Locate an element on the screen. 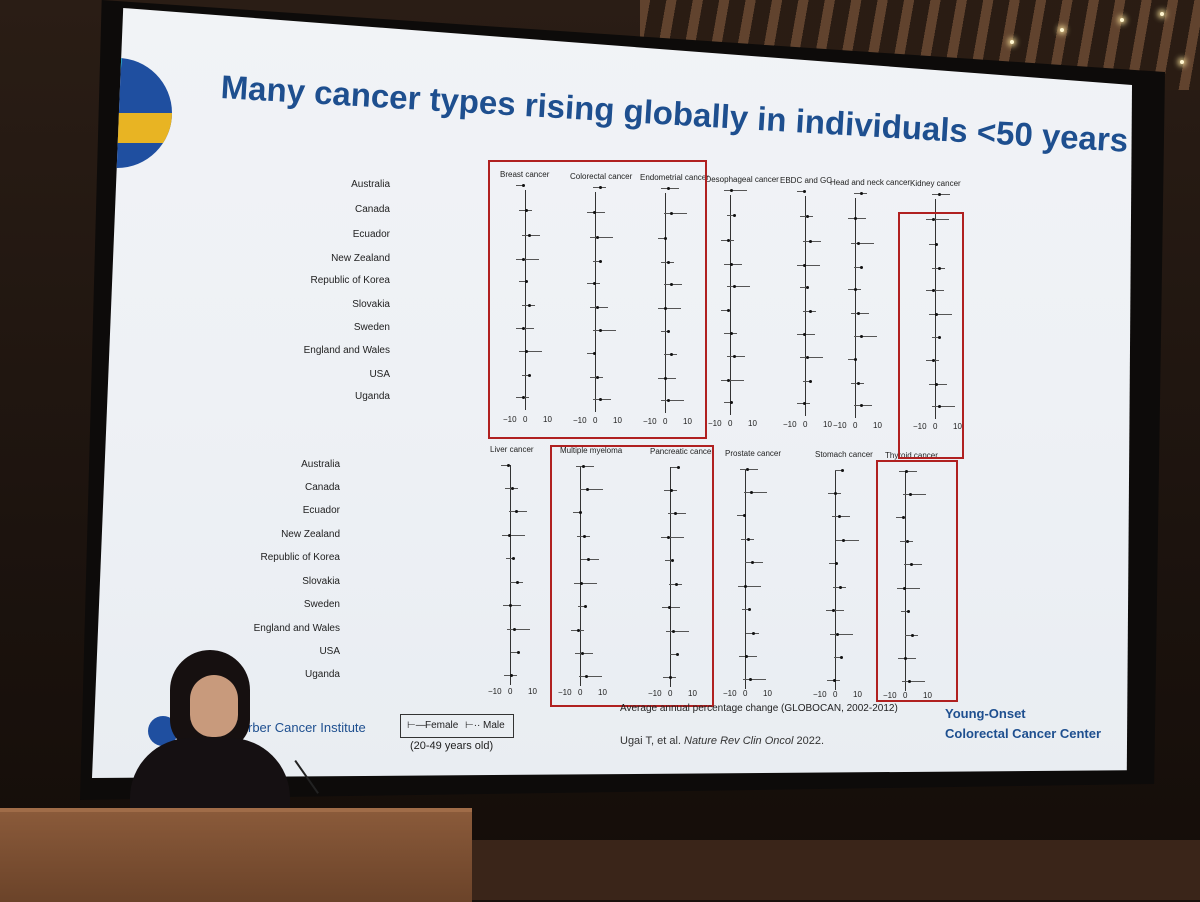 The width and height of the screenshot is (1200, 902). country-label: Slovakia is located at coordinates (371, 304).